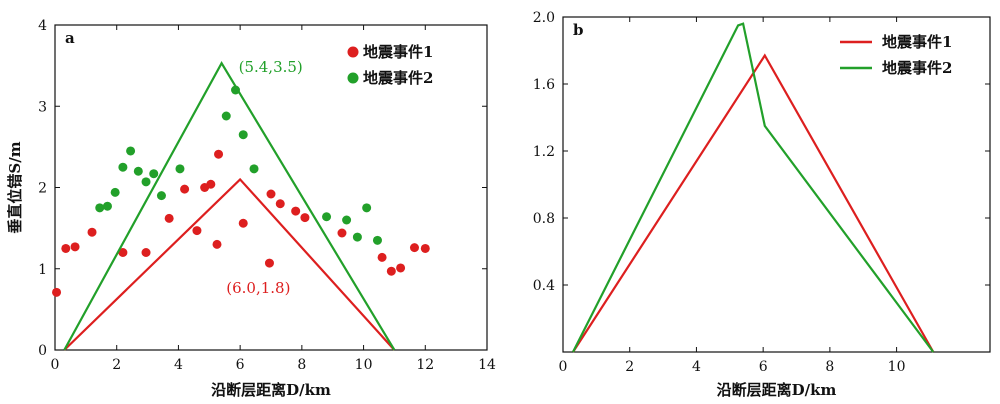 The height and width of the screenshot is (404, 1000). What do you see at coordinates (15, 187) in the screenshot?
I see `y-axis-label: 垂直位错S/m` at bounding box center [15, 187].